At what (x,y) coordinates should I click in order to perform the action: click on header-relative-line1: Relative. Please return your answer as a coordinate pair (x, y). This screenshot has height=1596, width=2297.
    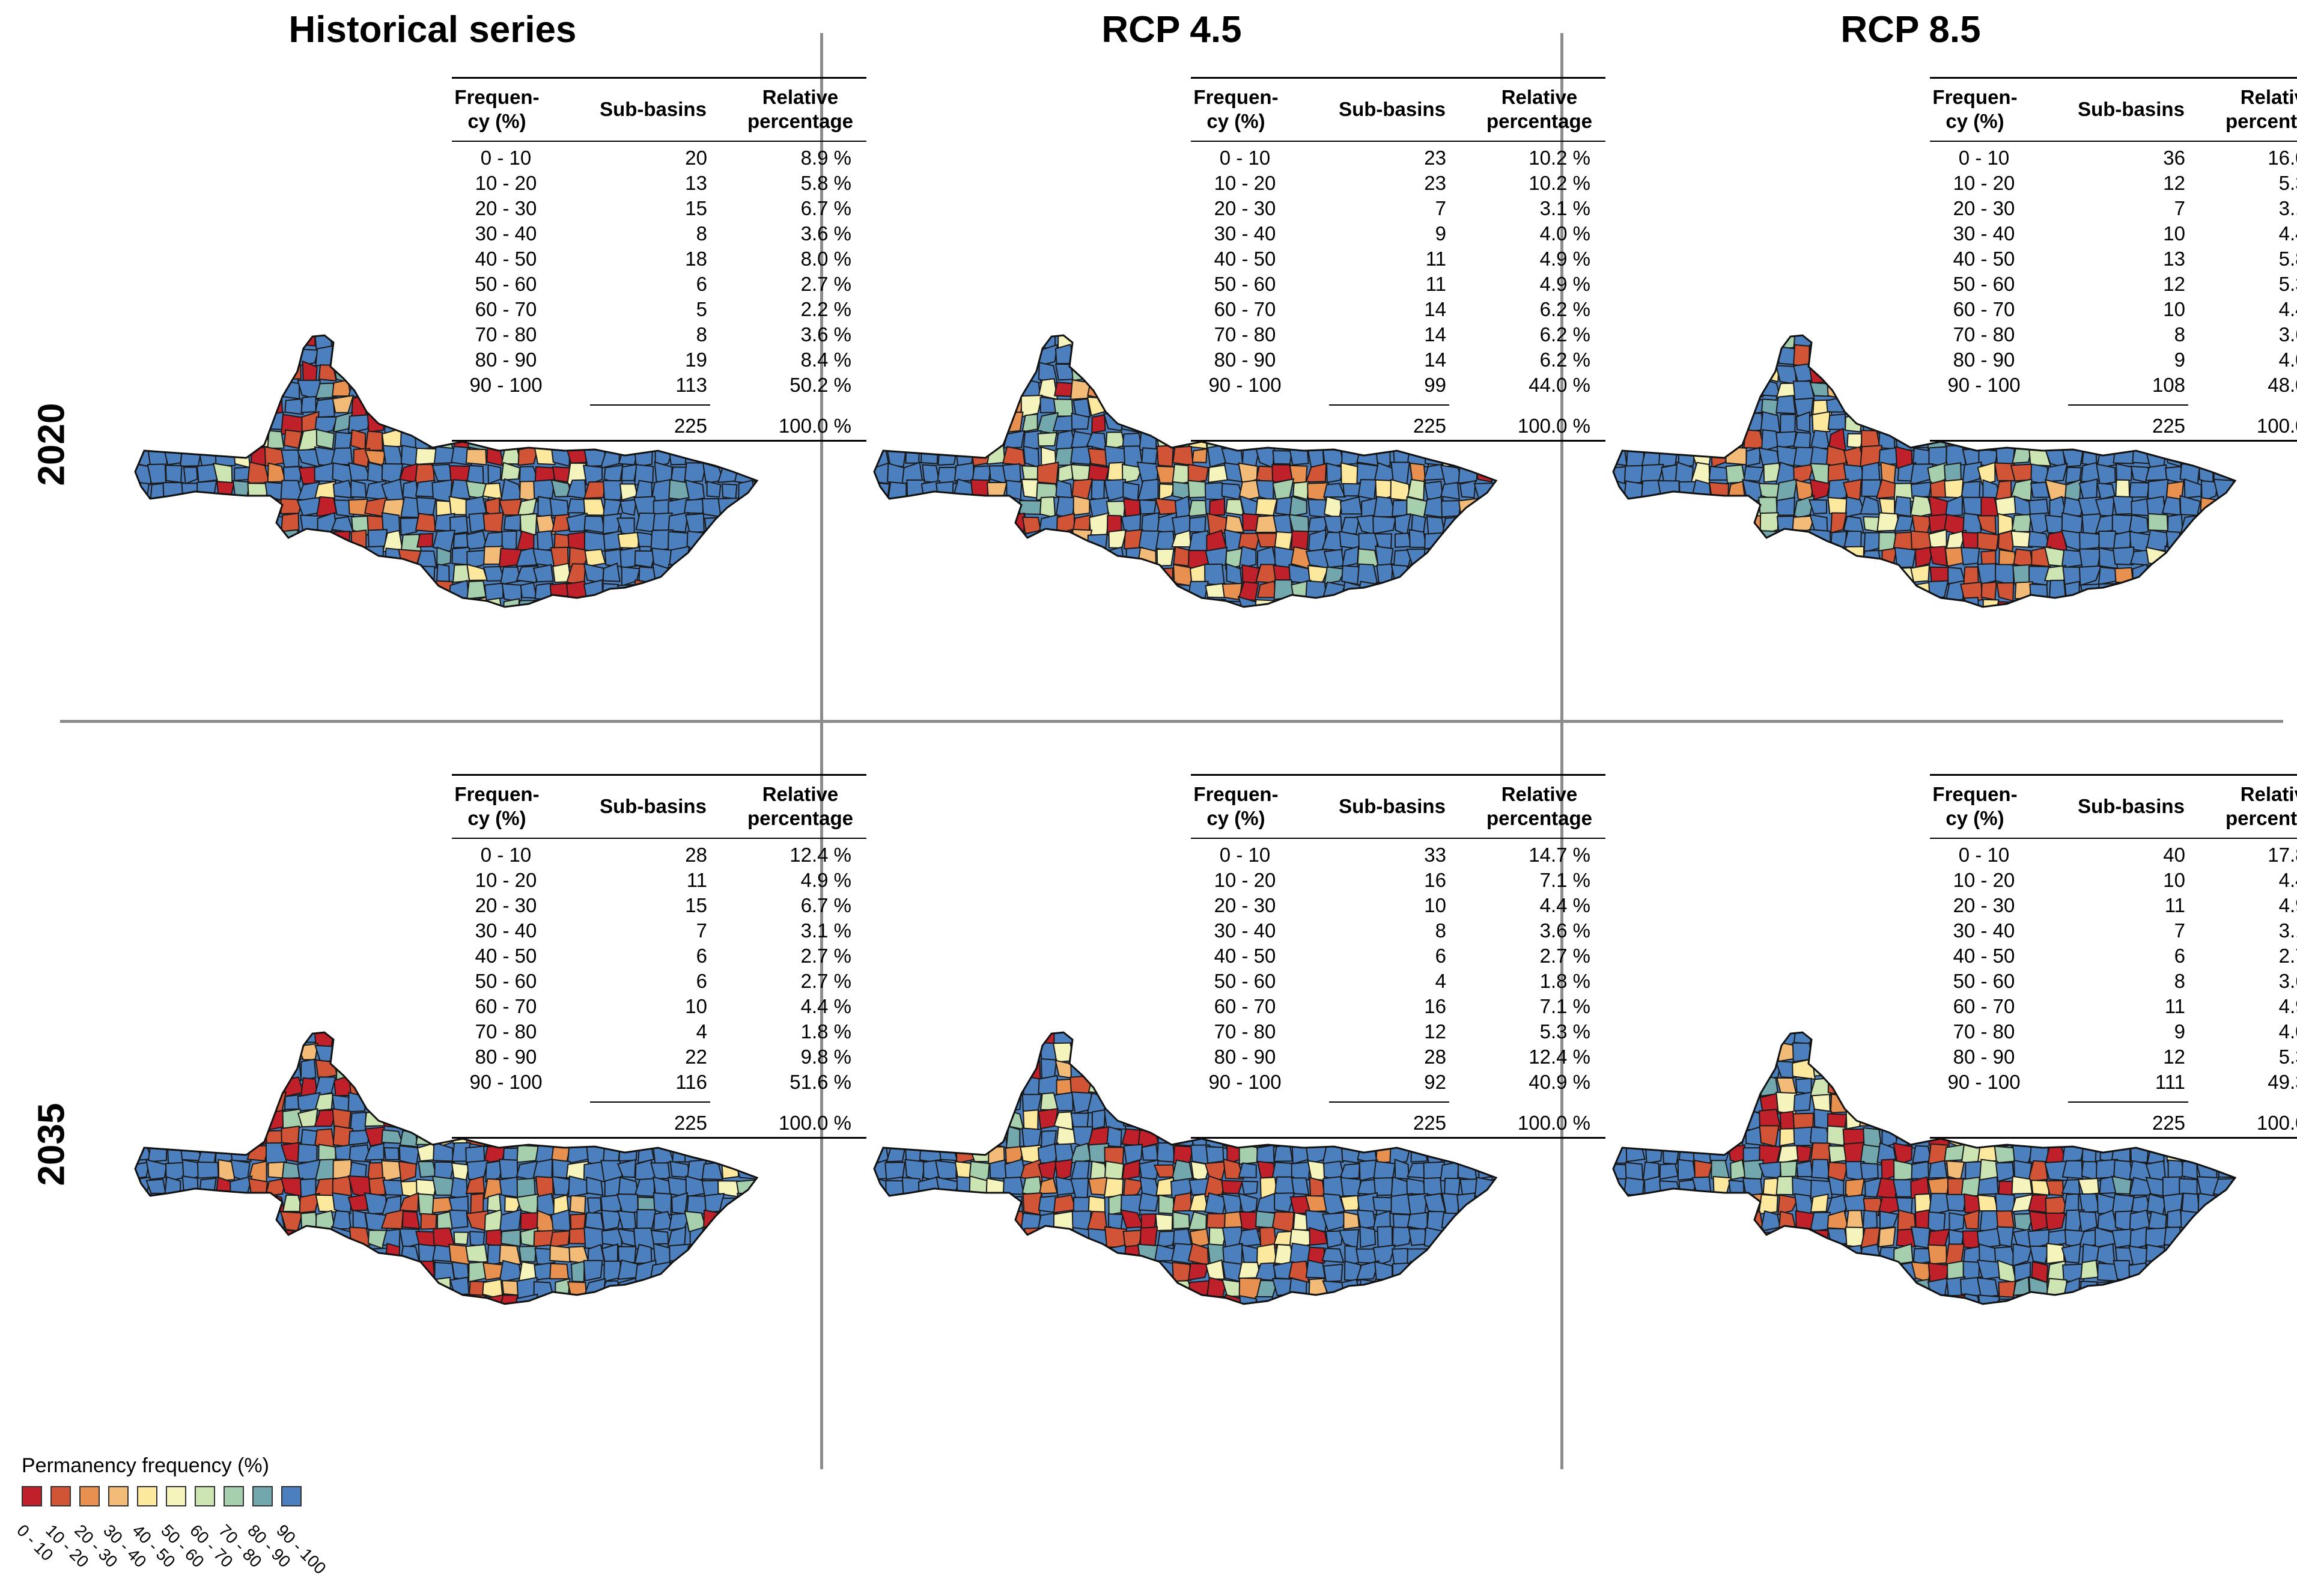
    Looking at the image, I should click on (2268, 794).